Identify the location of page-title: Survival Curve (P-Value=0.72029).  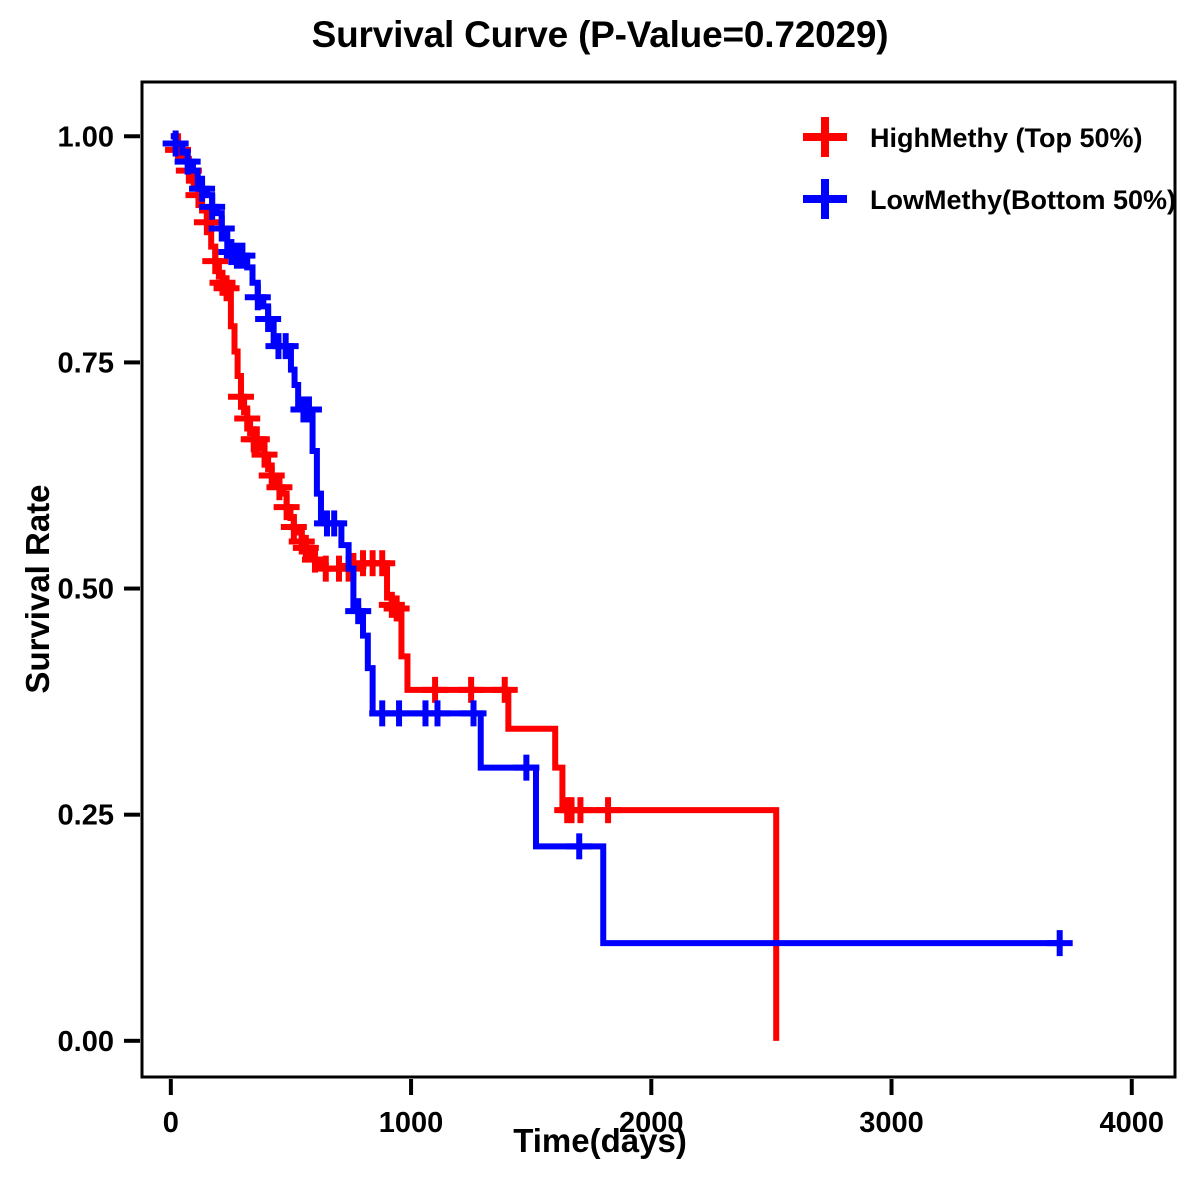
(600, 34).